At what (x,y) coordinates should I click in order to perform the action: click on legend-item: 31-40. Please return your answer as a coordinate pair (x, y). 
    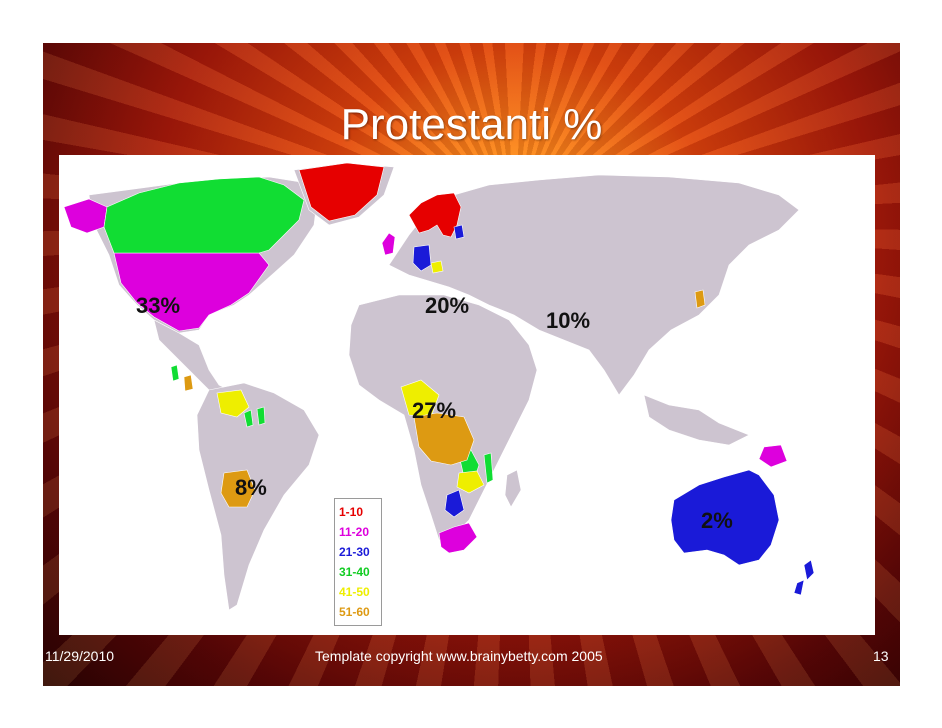
    Looking at the image, I should click on (358, 572).